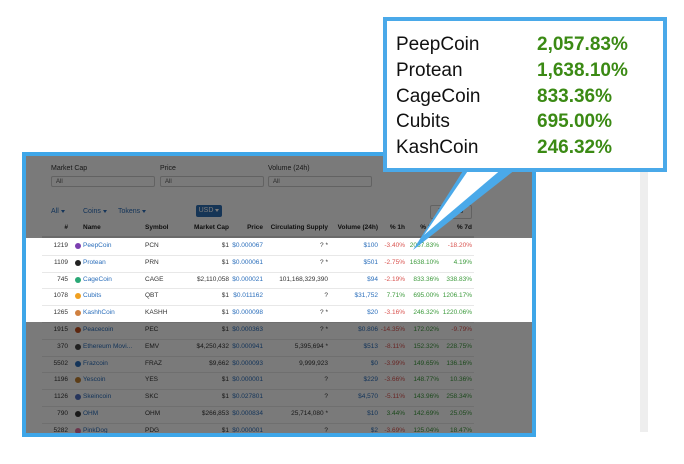 The height and width of the screenshot is (464, 684). I want to click on table-cell: $2,110,058, so click(212, 279).